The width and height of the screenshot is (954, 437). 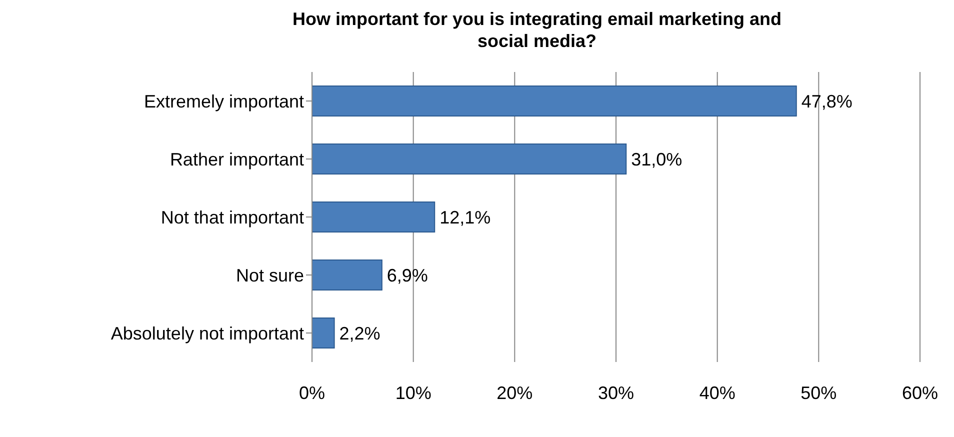 What do you see at coordinates (616, 392) in the screenshot?
I see `x-tick-label: 30%` at bounding box center [616, 392].